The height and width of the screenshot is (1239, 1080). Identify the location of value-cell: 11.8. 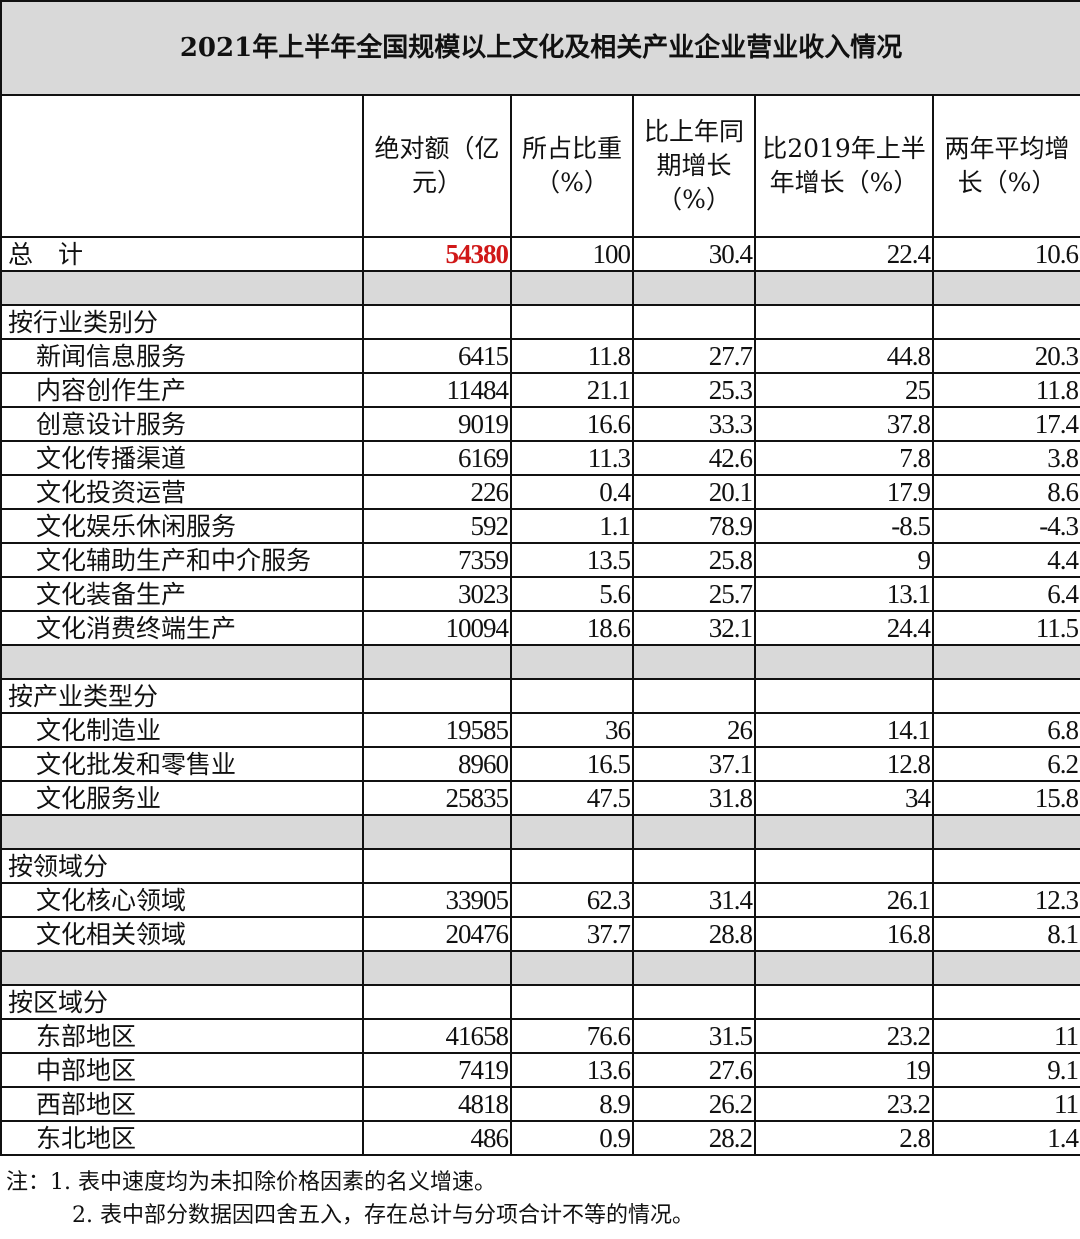
(572, 356).